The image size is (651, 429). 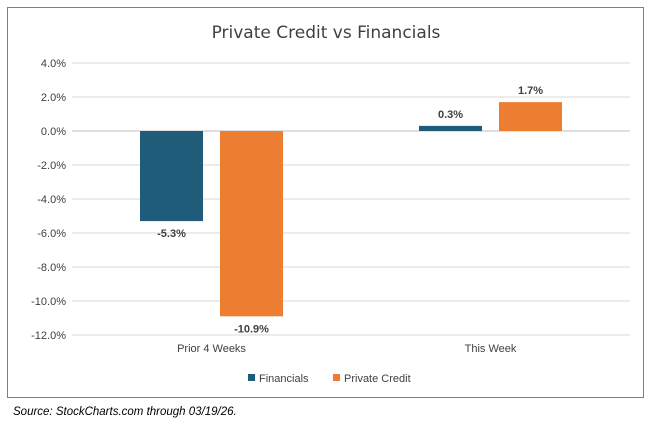 I want to click on data-label: 1.7%, so click(x=530, y=91).